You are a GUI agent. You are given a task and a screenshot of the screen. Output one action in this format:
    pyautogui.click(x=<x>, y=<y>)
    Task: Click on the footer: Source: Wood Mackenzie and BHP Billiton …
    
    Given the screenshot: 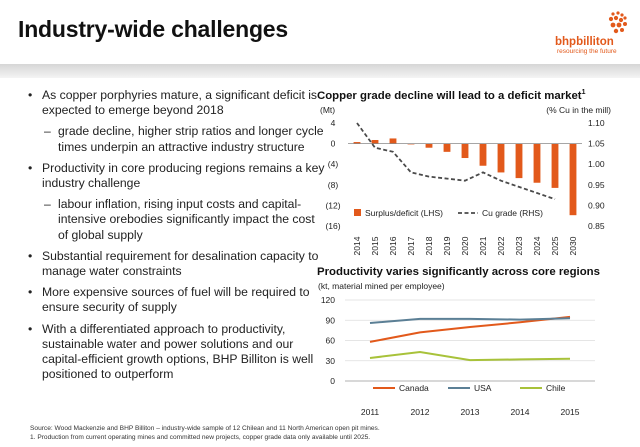 What is the action you would take?
    pyautogui.click(x=205, y=433)
    